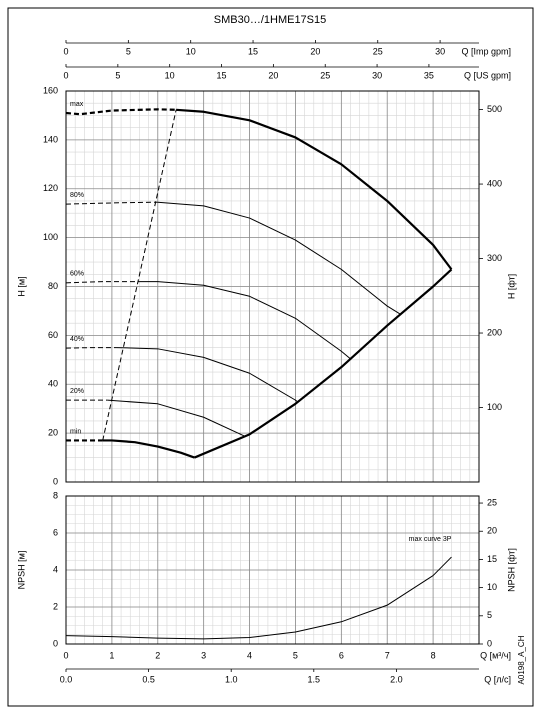 This screenshot has height=714, width=541. I want to click on y-tick-label: 6, so click(55, 532).